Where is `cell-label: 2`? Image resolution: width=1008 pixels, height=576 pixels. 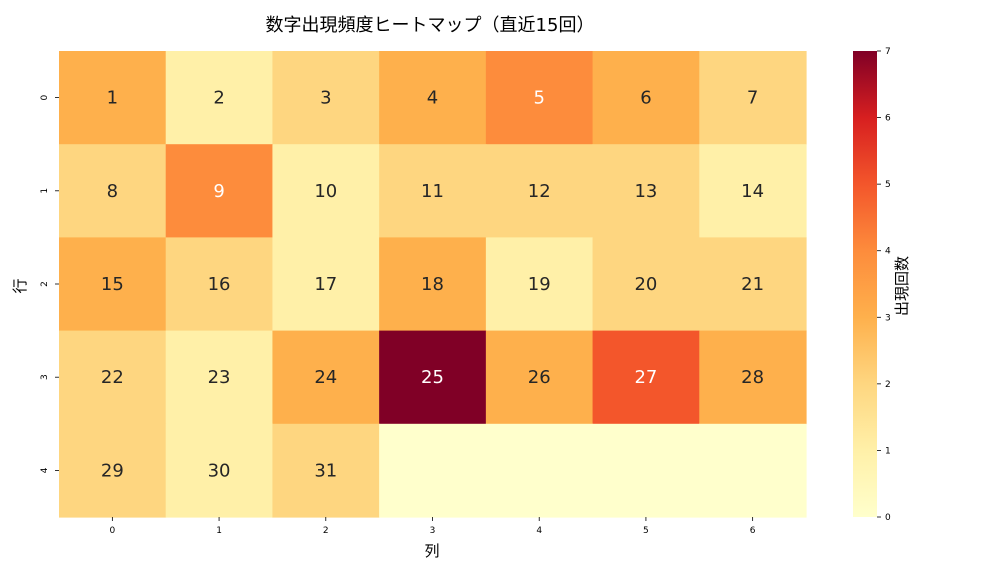 cell-label: 2 is located at coordinates (218, 98).